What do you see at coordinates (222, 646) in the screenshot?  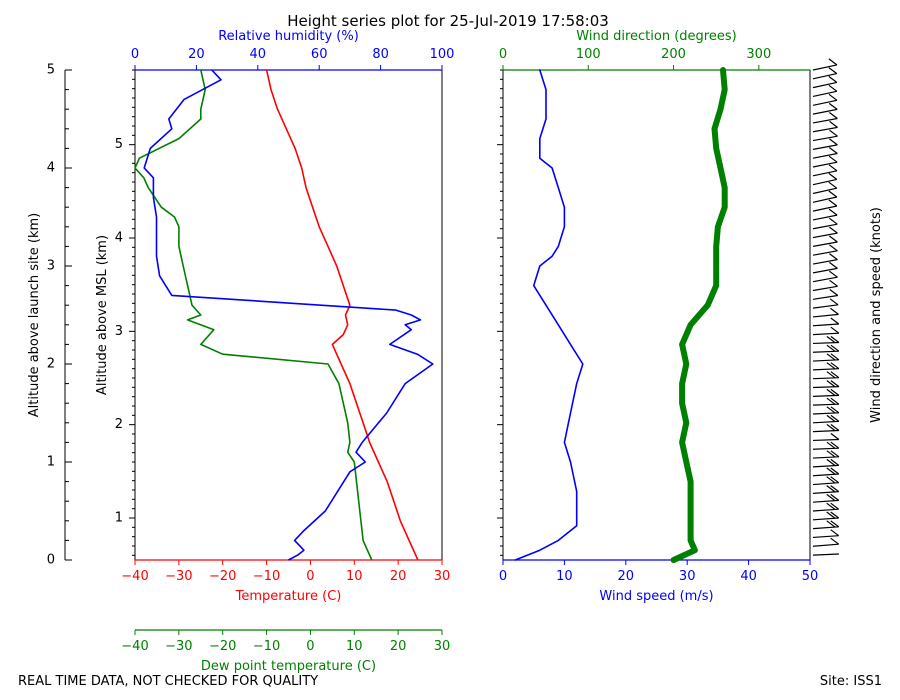 I see `dewpoint-tick-label: −20` at bounding box center [222, 646].